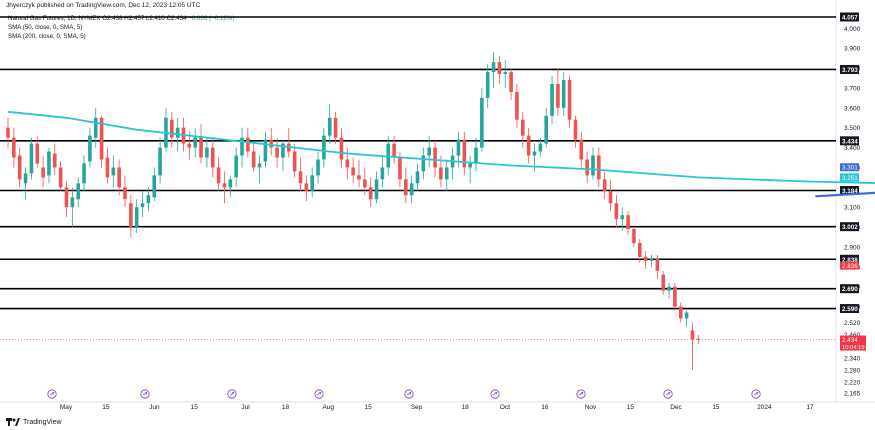  What do you see at coordinates (369, 407) in the screenshot?
I see `x-tick-label: 15` at bounding box center [369, 407].